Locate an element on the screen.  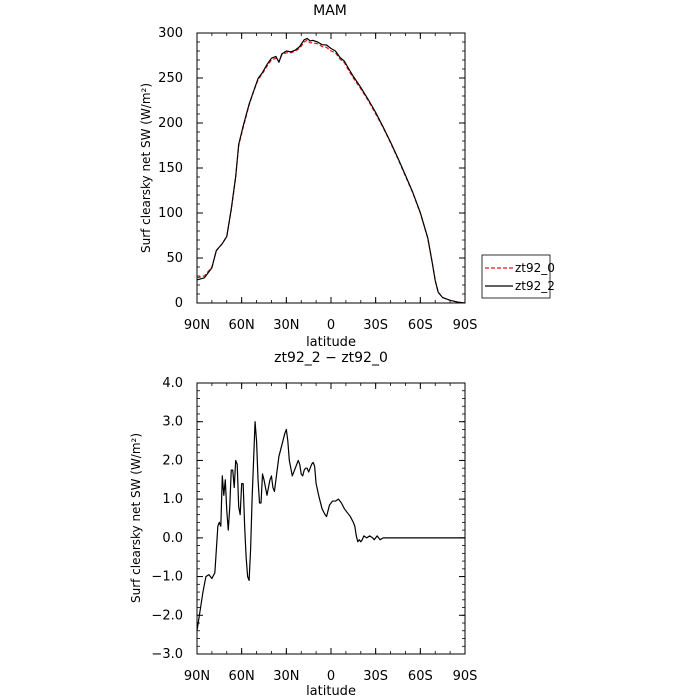
legend-box is located at coordinates (516, 276).